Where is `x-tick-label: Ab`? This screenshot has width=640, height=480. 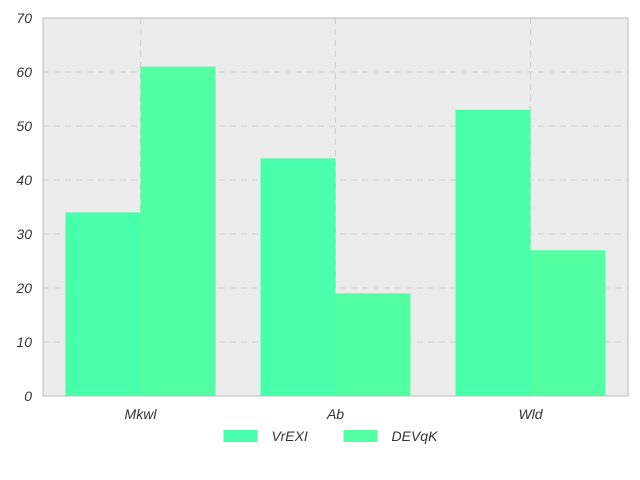
x-tick-label: Ab is located at coordinates (335, 414).